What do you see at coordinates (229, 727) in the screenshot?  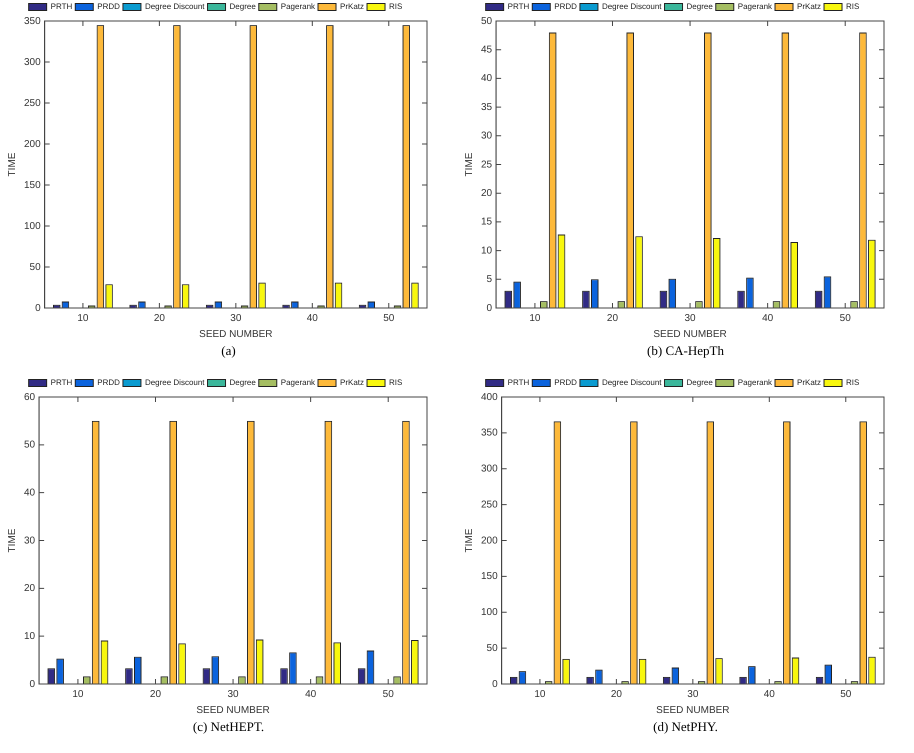 I see `text: (c) NetHEPT.` at bounding box center [229, 727].